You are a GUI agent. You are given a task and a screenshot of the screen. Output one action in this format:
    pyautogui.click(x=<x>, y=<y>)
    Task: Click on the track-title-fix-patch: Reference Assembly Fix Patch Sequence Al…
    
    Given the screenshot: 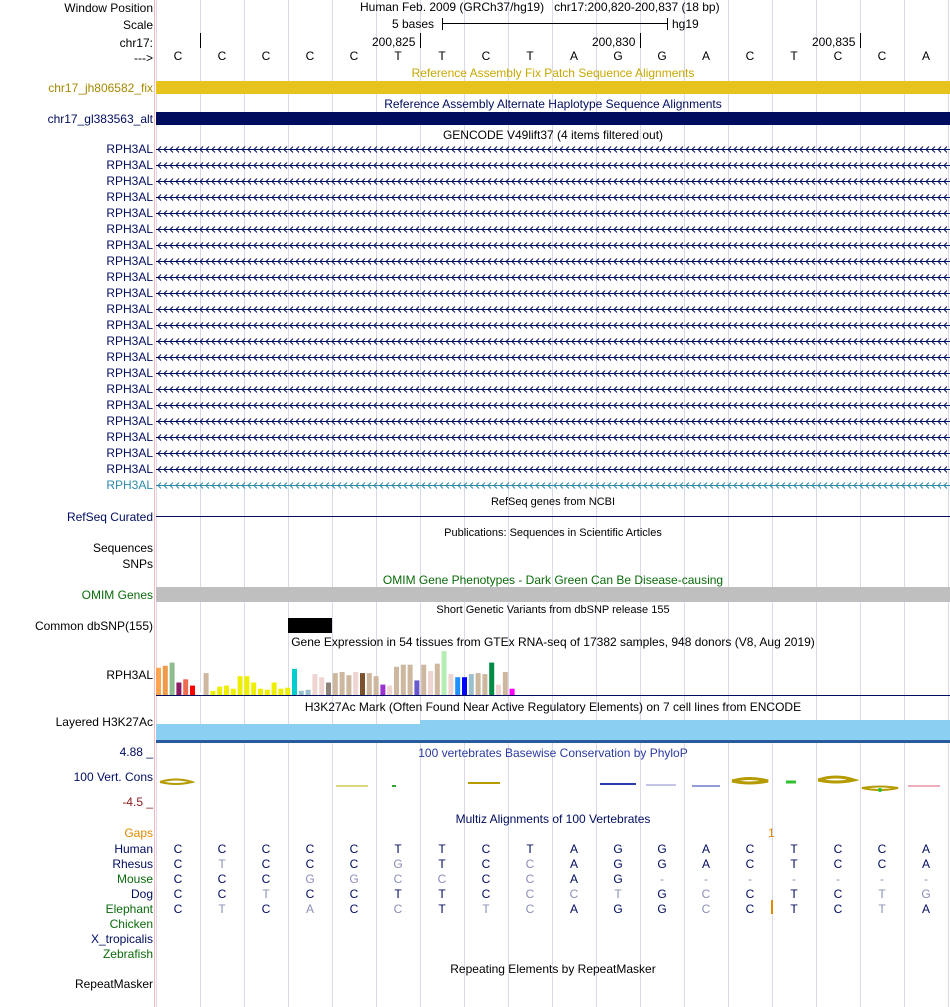 What is the action you would take?
    pyautogui.click(x=553, y=73)
    